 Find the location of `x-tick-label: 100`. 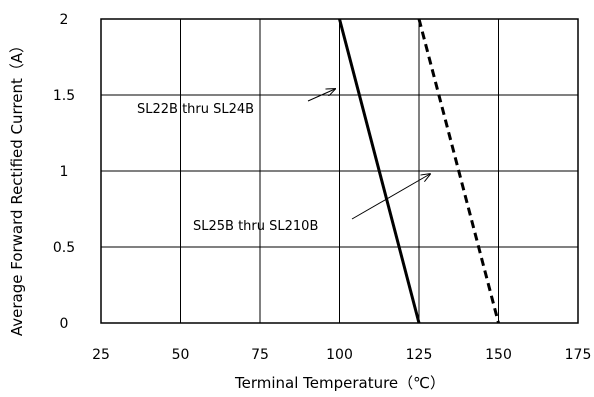

x-tick-label: 100 is located at coordinates (339, 355).